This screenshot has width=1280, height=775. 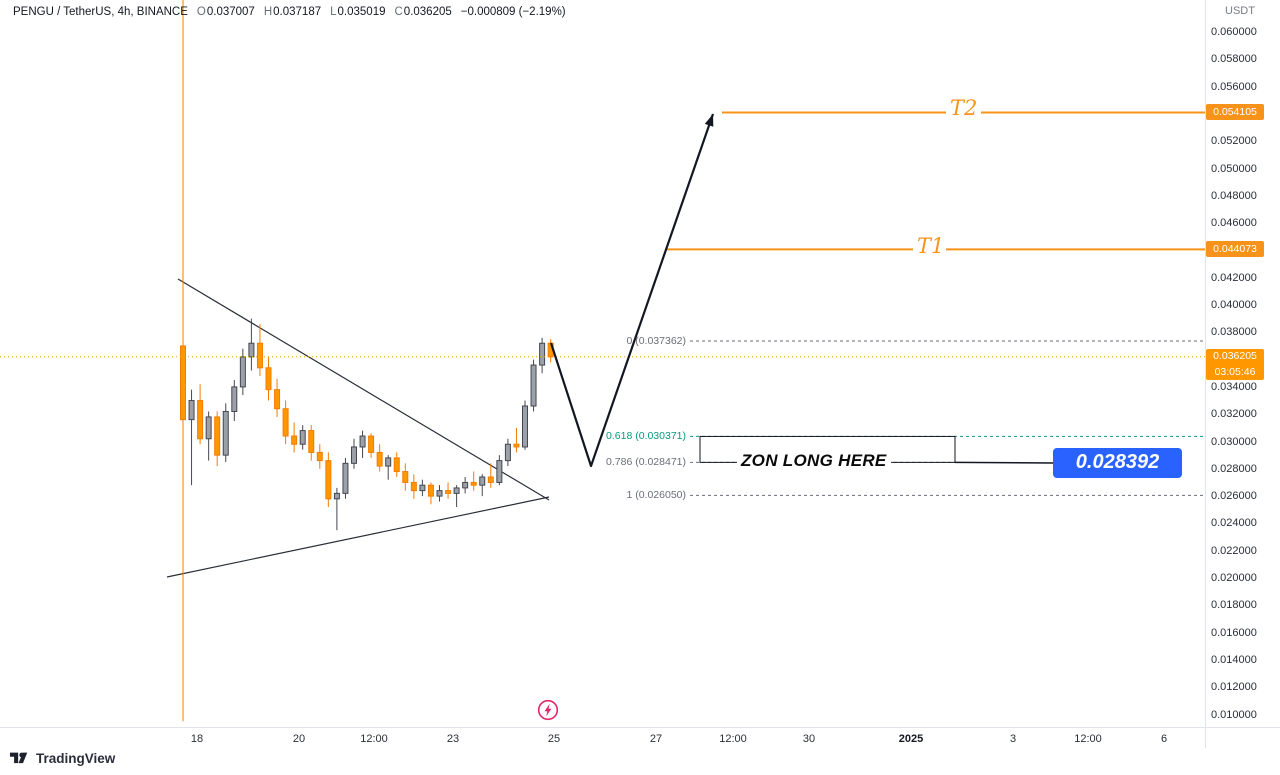 What do you see at coordinates (1205, 374) in the screenshot?
I see `price-axis-separator` at bounding box center [1205, 374].